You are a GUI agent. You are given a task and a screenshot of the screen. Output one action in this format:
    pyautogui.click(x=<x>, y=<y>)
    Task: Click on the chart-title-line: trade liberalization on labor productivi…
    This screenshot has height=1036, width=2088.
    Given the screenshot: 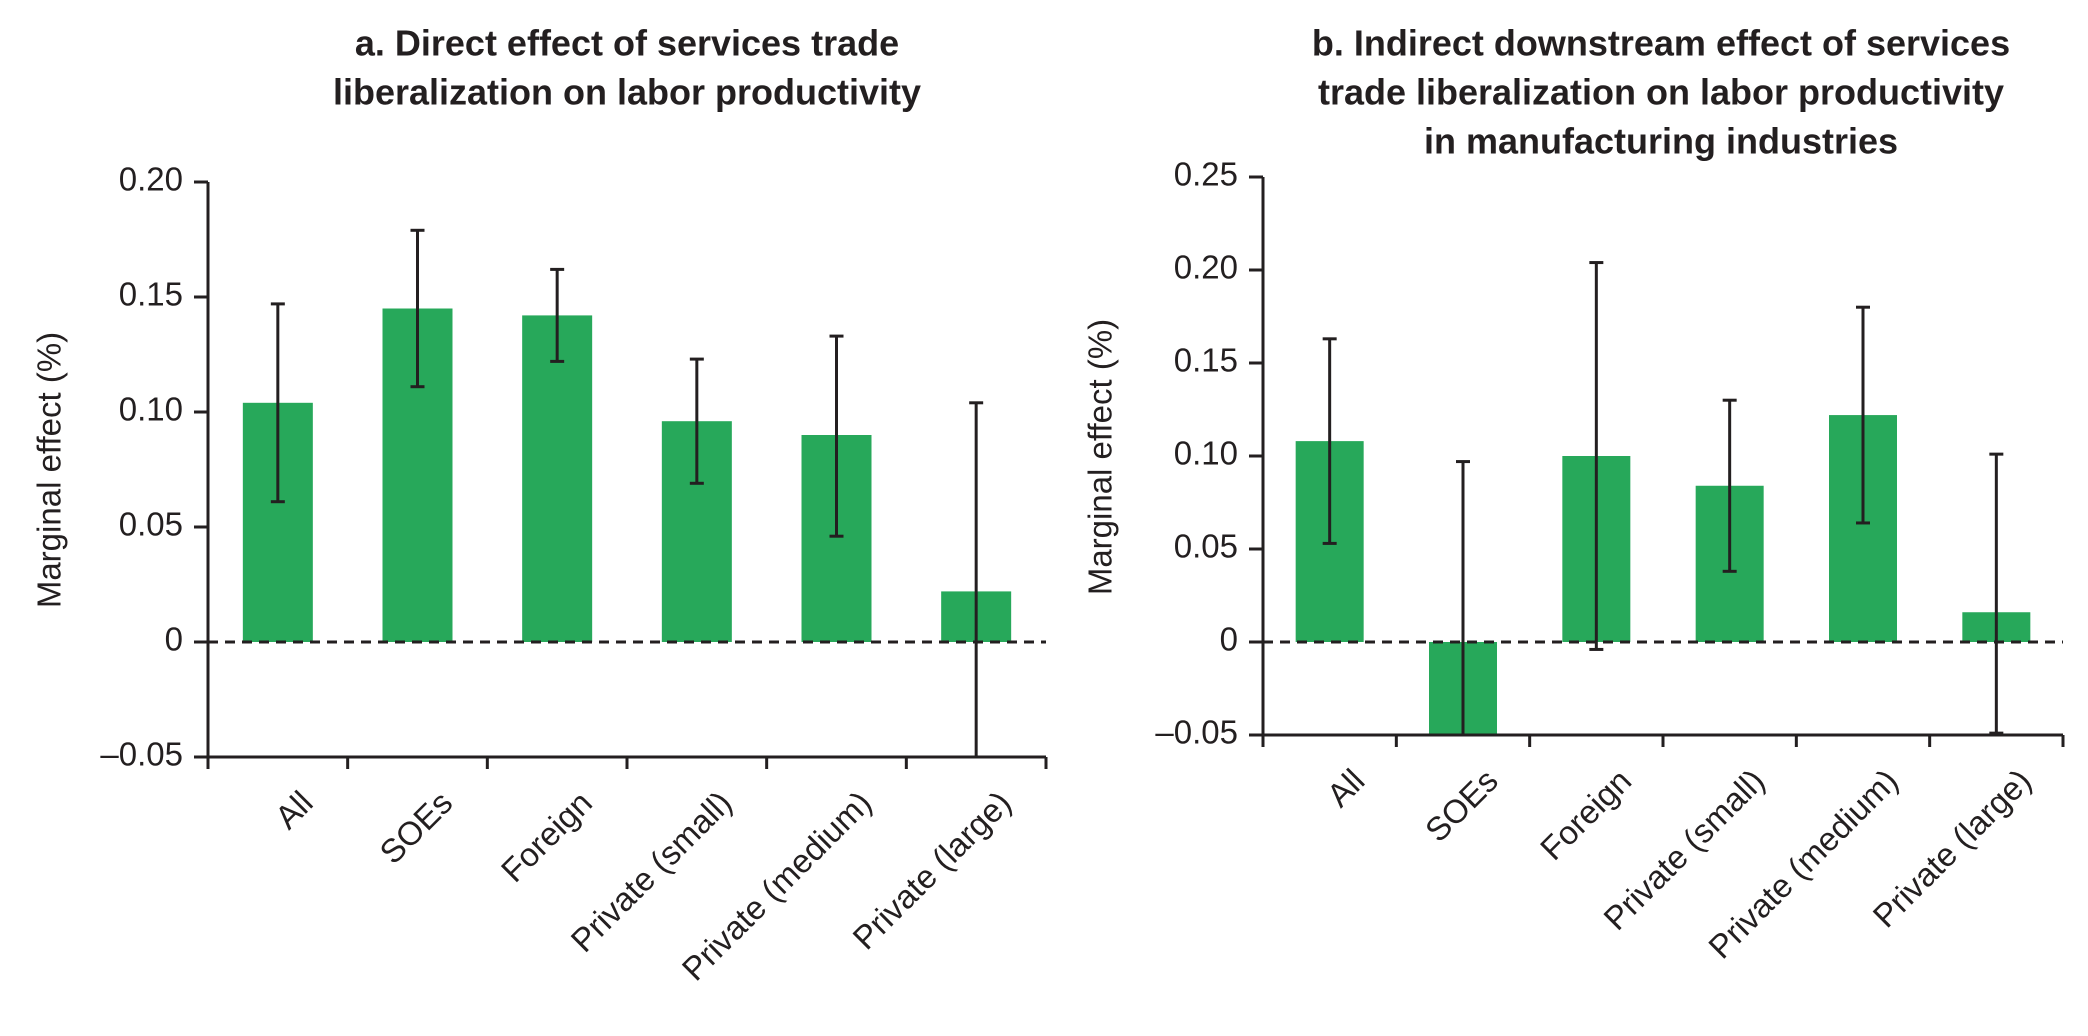 What is the action you would take?
    pyautogui.click(x=1661, y=92)
    